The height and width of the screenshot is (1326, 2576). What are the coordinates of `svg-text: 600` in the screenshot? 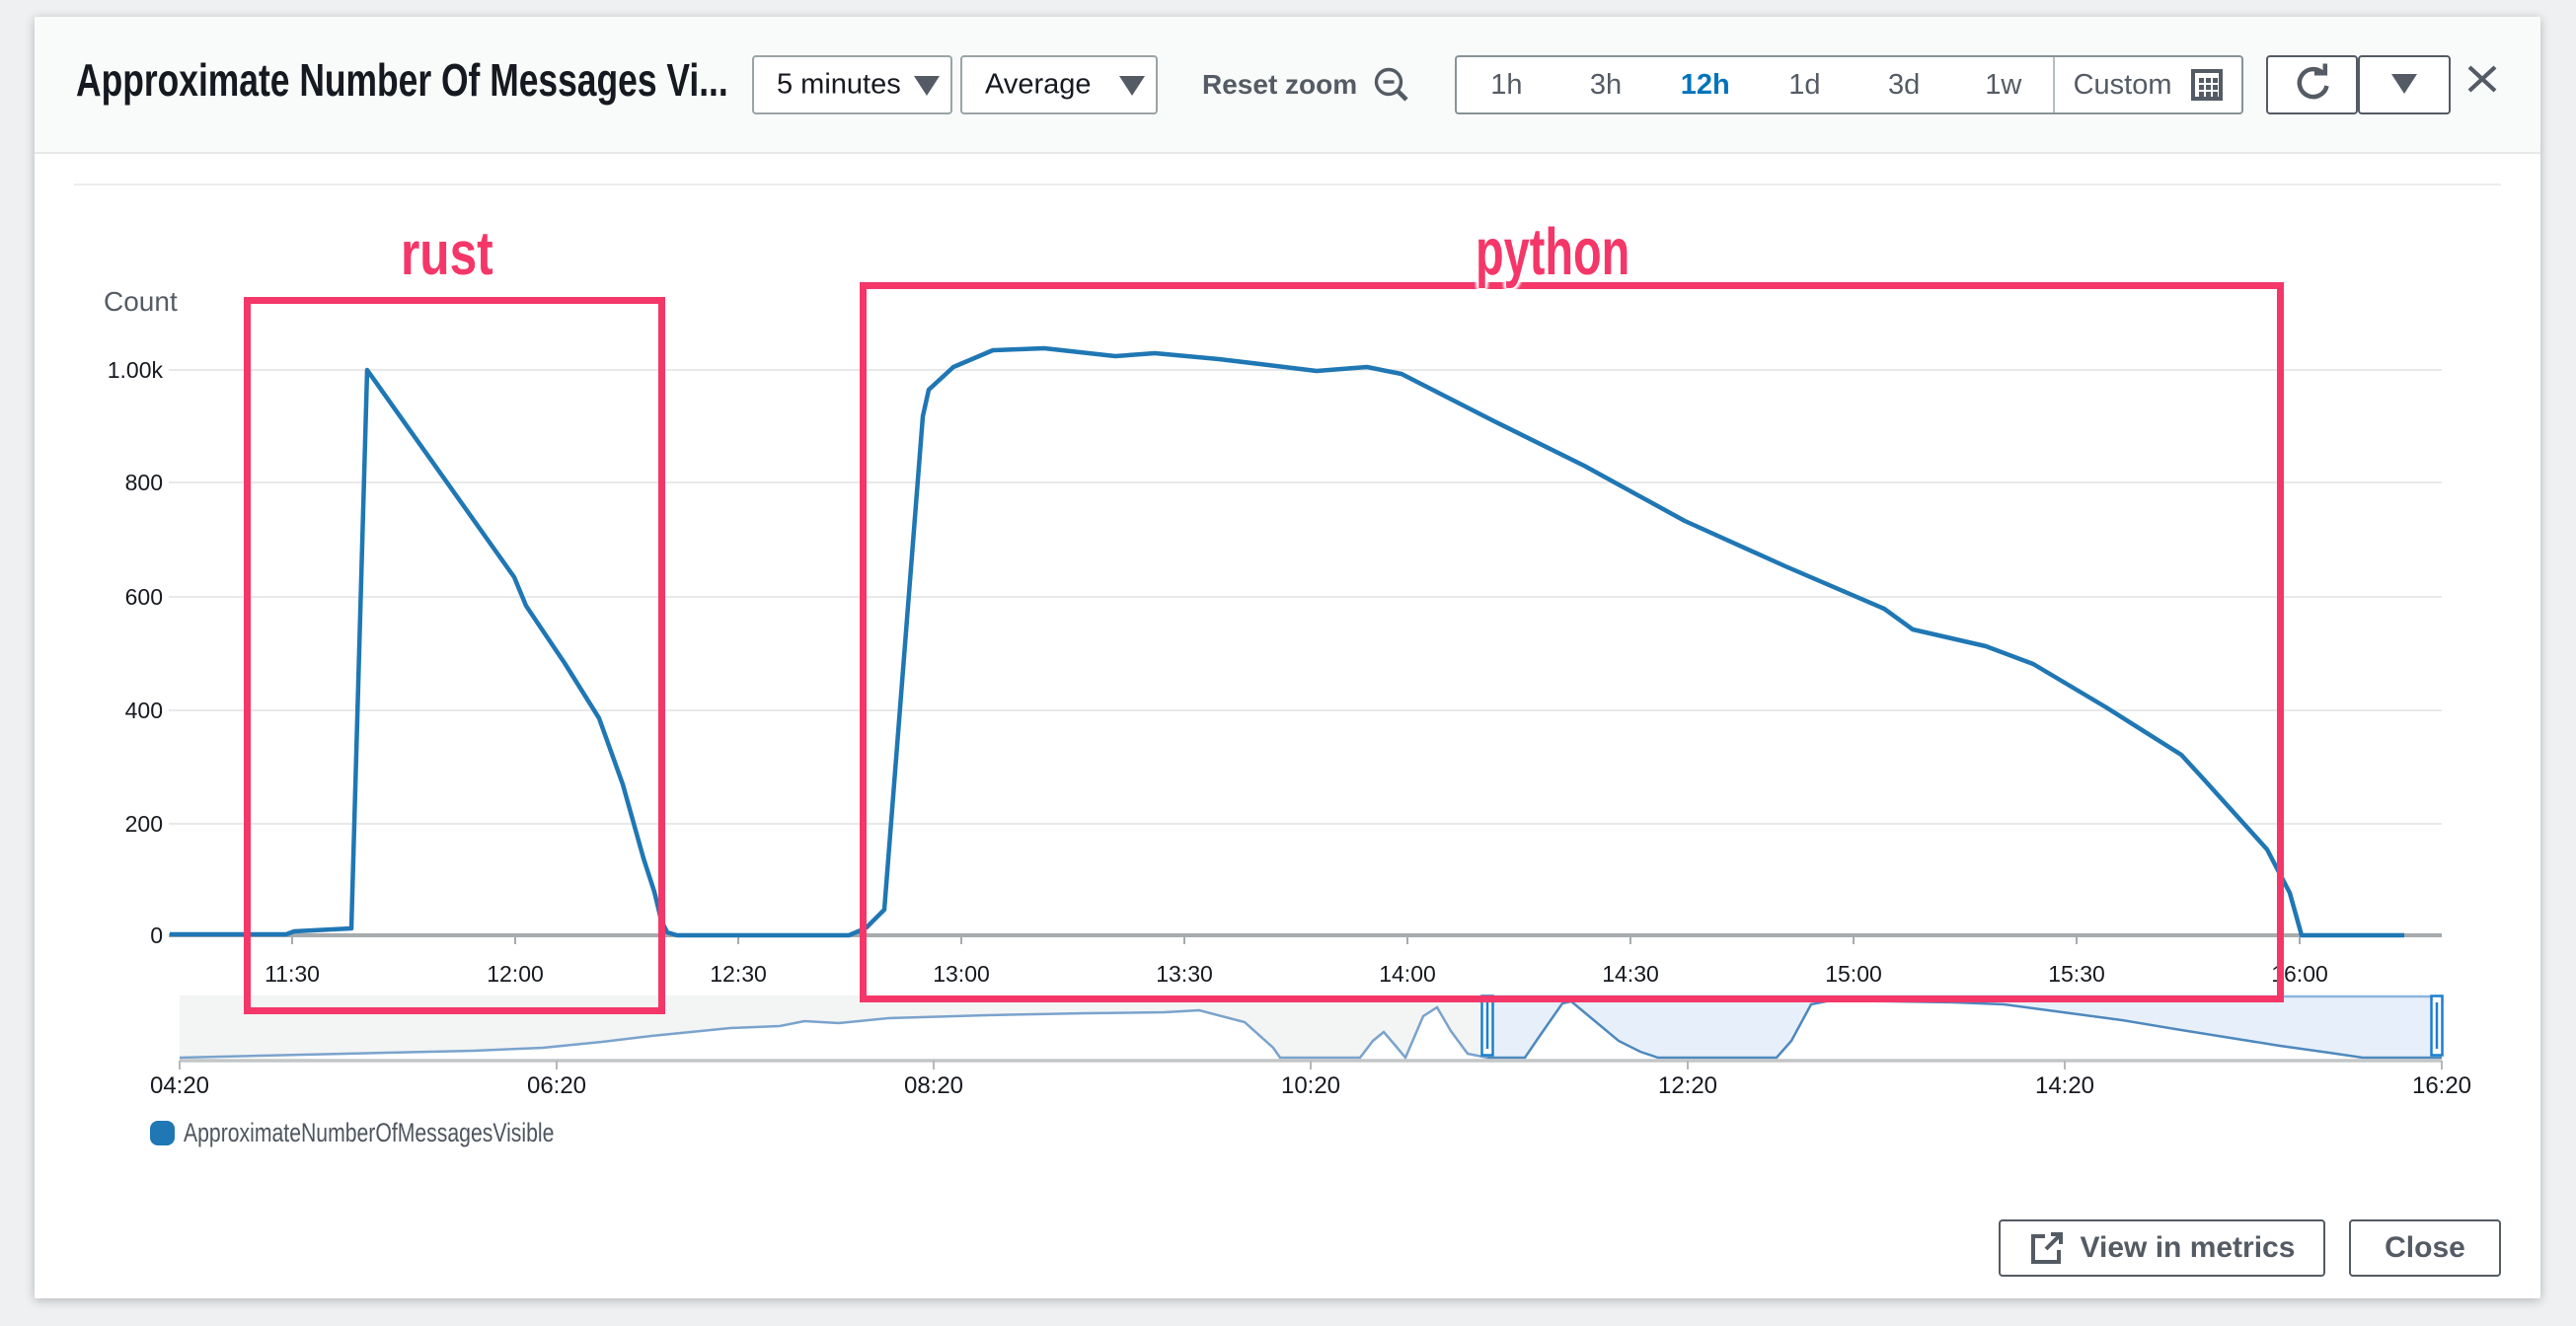 It's located at (144, 597).